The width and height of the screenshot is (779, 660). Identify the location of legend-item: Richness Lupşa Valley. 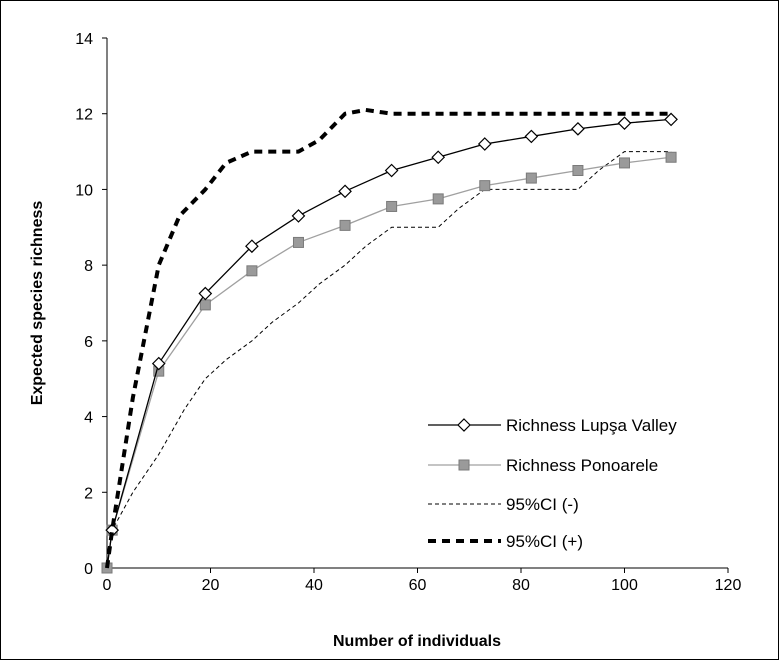
(552, 425).